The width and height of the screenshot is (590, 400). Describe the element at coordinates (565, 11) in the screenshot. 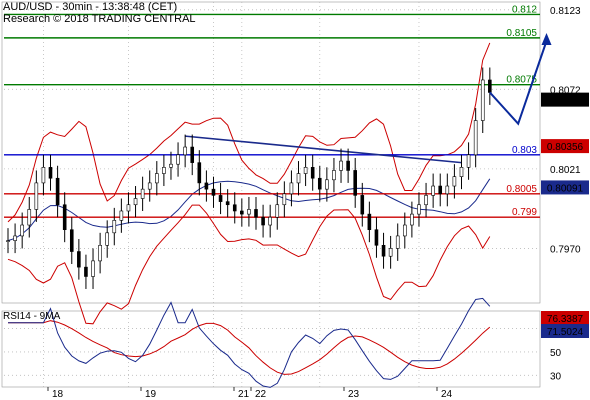

I see `y-tick-label: 0.8123` at that location.